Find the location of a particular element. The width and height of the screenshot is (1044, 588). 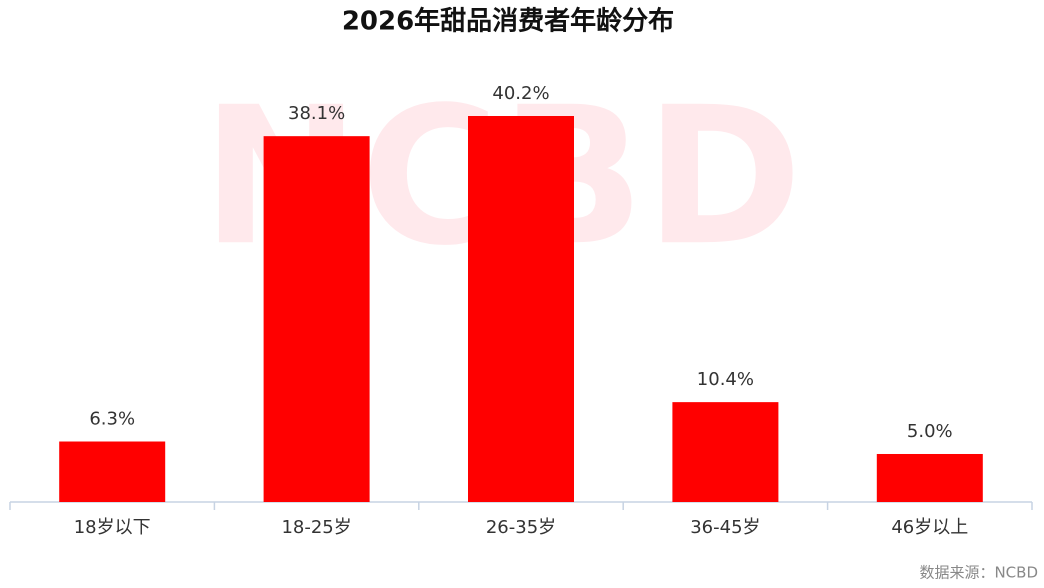

value-label: 40.2% is located at coordinates (520, 93).